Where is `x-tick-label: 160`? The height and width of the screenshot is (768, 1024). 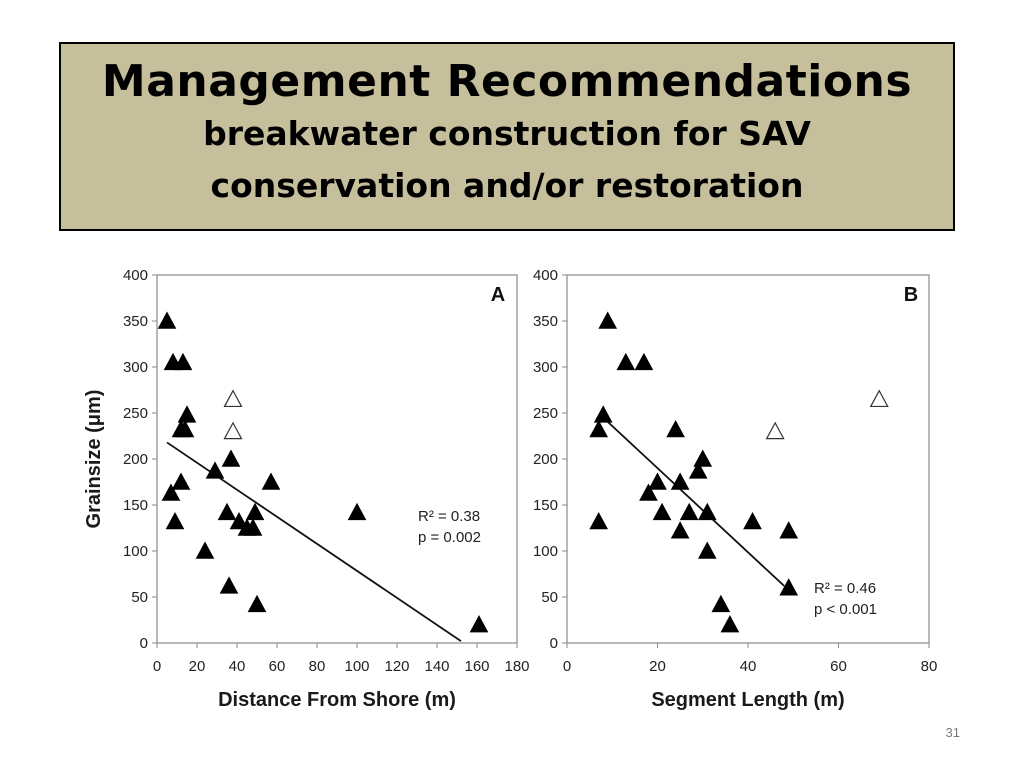 x-tick-label: 160 is located at coordinates (476, 666).